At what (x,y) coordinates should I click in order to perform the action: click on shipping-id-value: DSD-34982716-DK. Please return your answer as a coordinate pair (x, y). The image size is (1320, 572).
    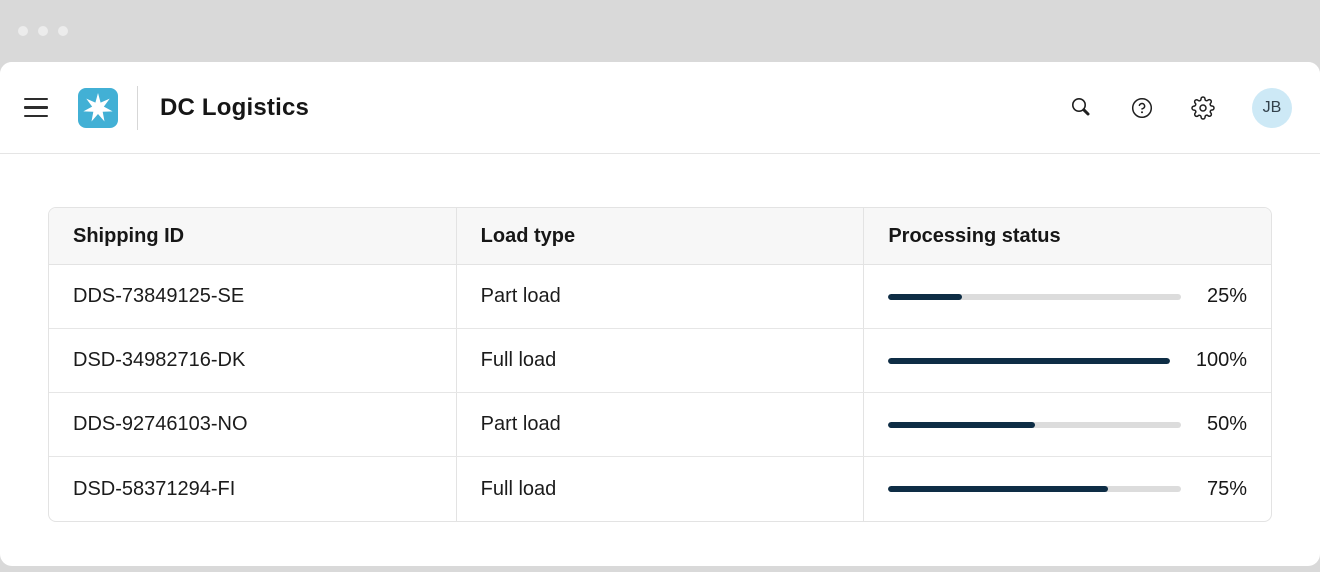
    Looking at the image, I should click on (159, 360).